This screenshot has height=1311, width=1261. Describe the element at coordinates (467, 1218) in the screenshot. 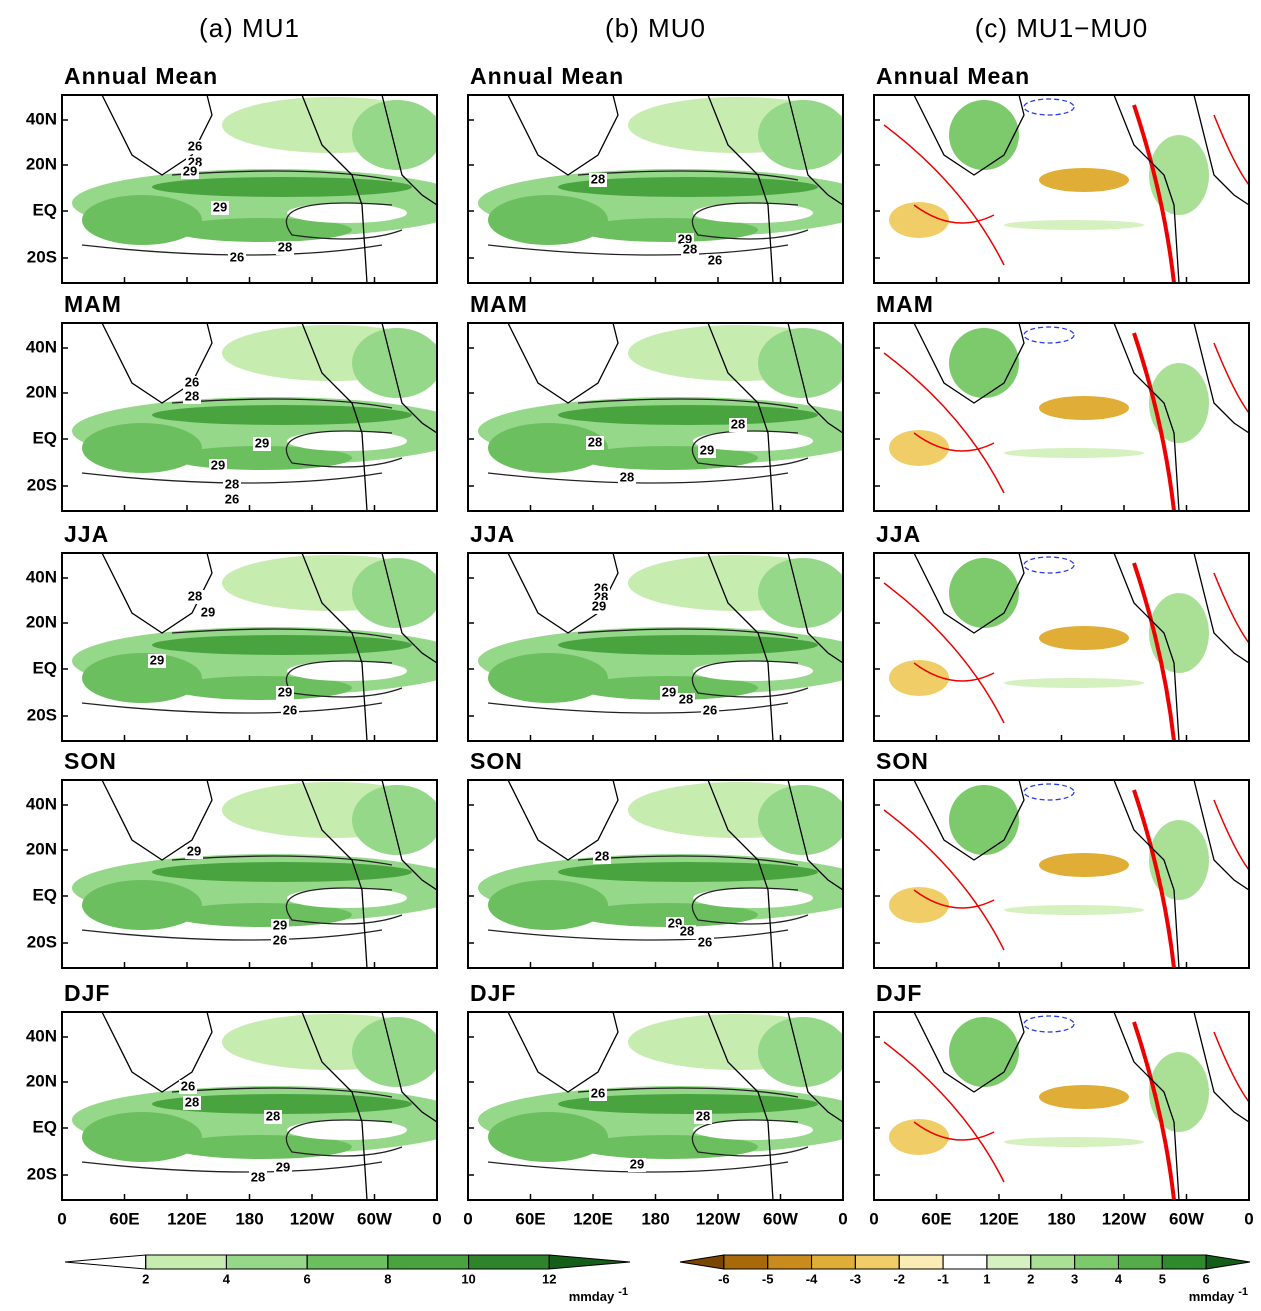

I see `x-tick-label: 0` at that location.